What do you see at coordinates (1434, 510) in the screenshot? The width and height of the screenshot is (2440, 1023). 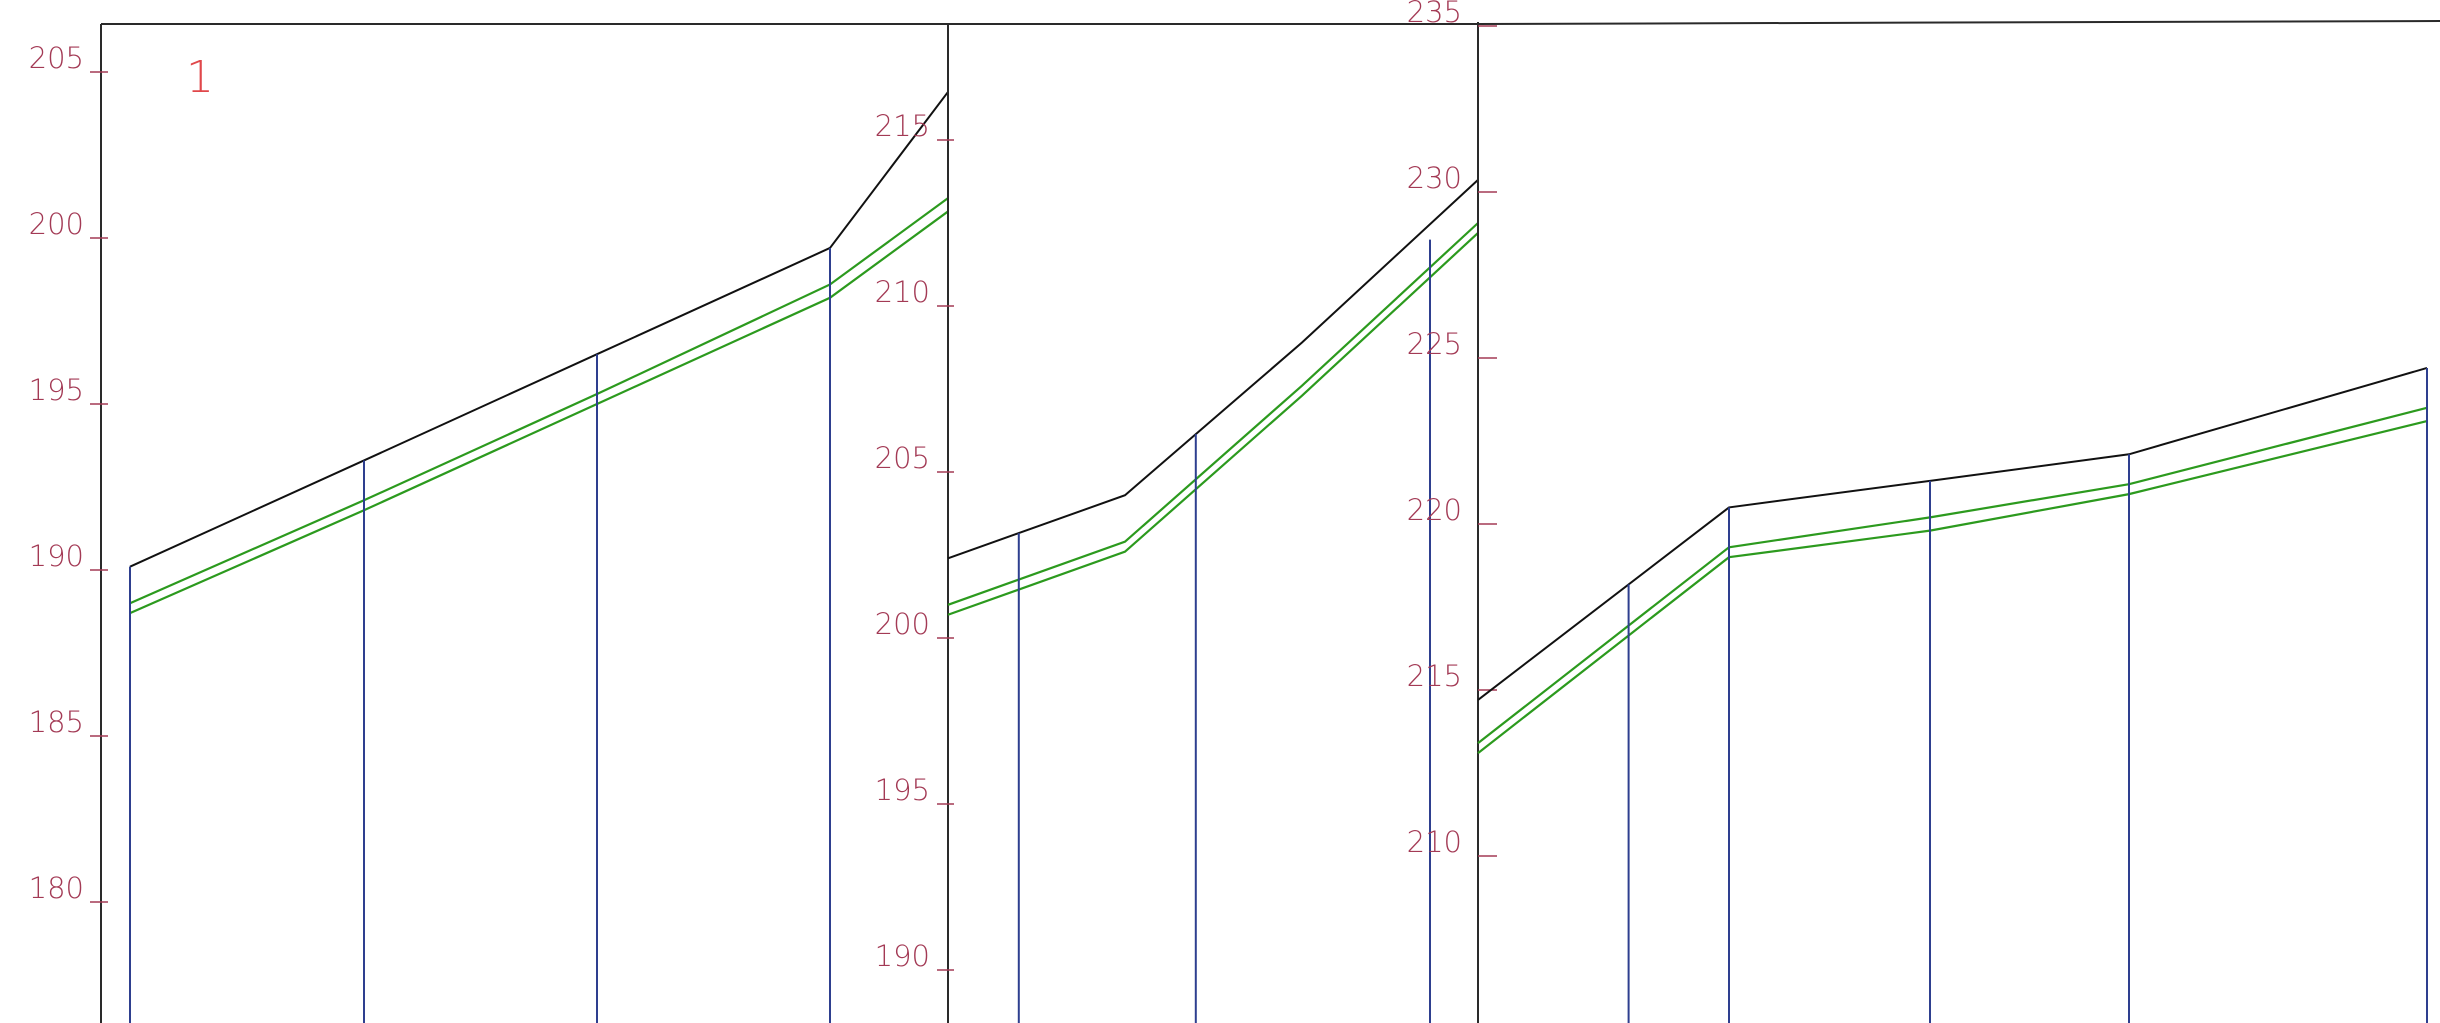 I see `y-tick-label-220: 220` at bounding box center [1434, 510].